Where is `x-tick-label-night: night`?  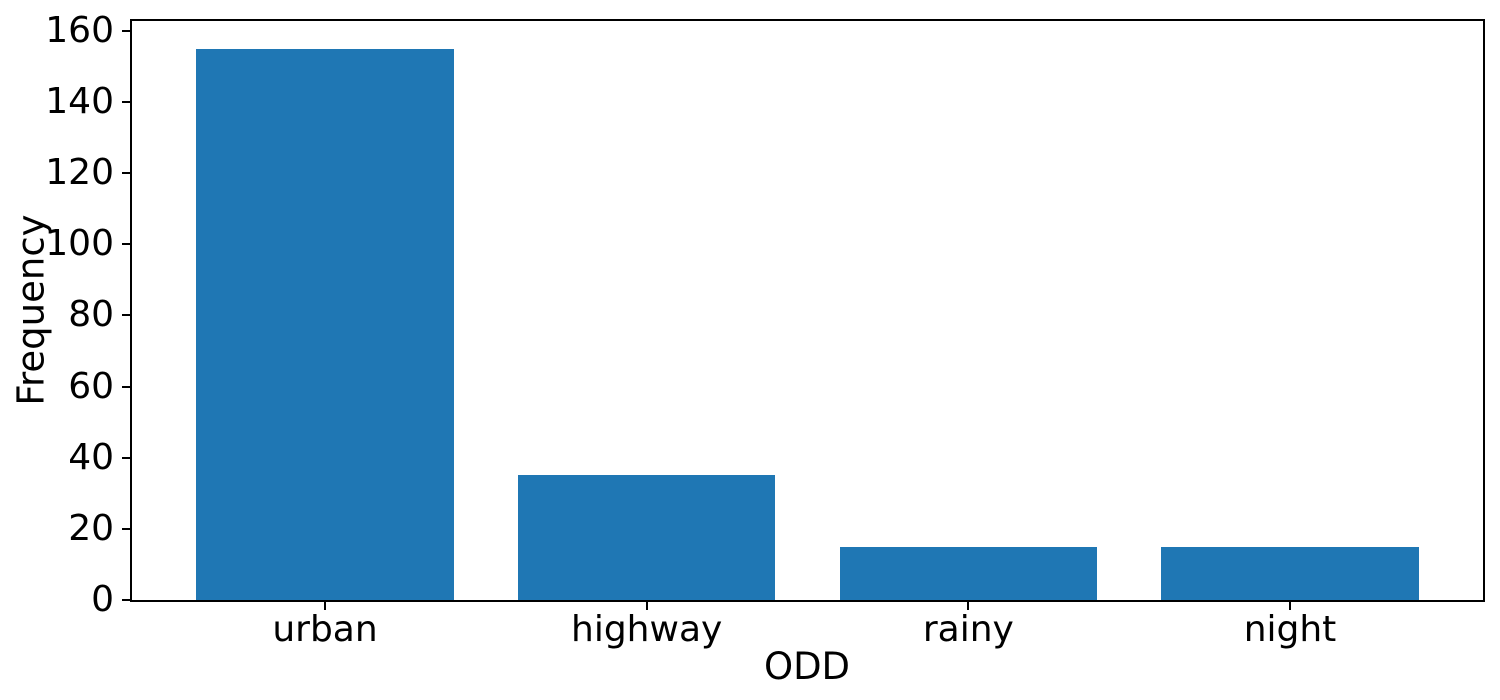 x-tick-label-night: night is located at coordinates (1290, 629).